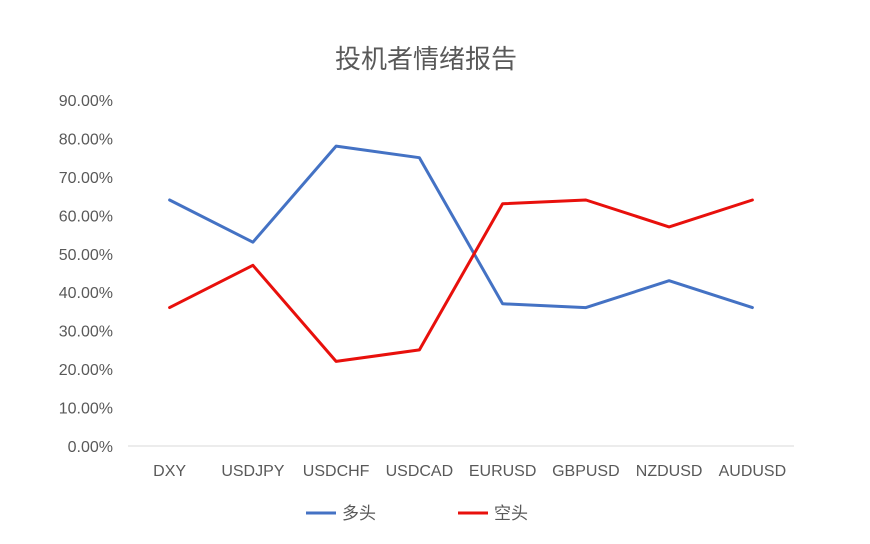 The width and height of the screenshot is (870, 544). What do you see at coordinates (86, 332) in the screenshot?
I see `y-tick-label: 30.00%` at bounding box center [86, 332].